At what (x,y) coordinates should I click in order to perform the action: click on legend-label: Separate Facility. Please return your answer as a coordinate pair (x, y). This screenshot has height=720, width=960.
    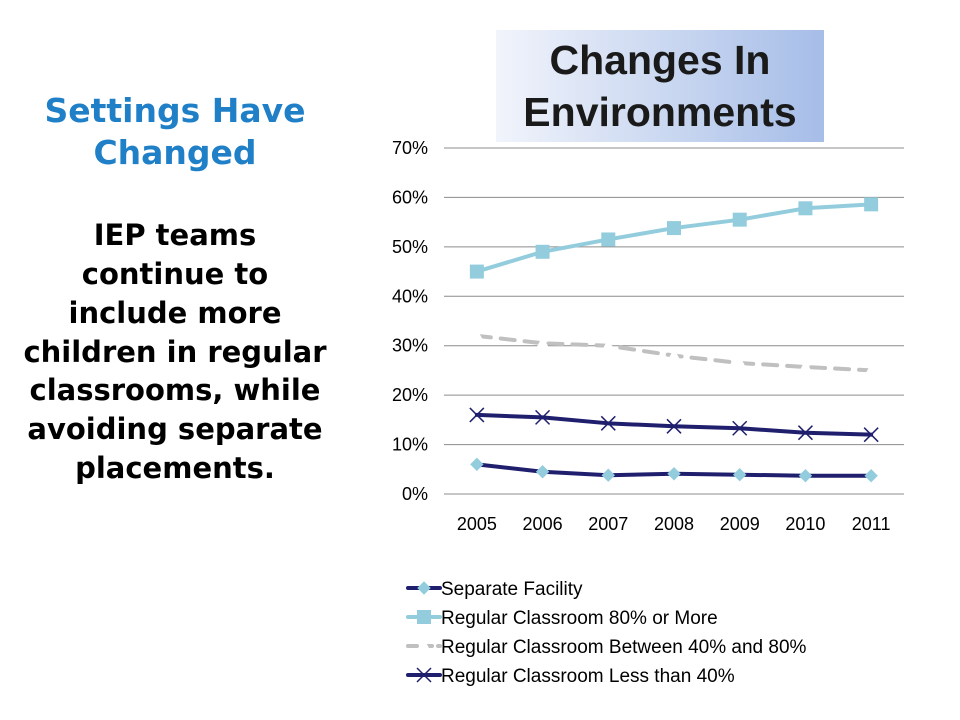
    Looking at the image, I should click on (512, 589).